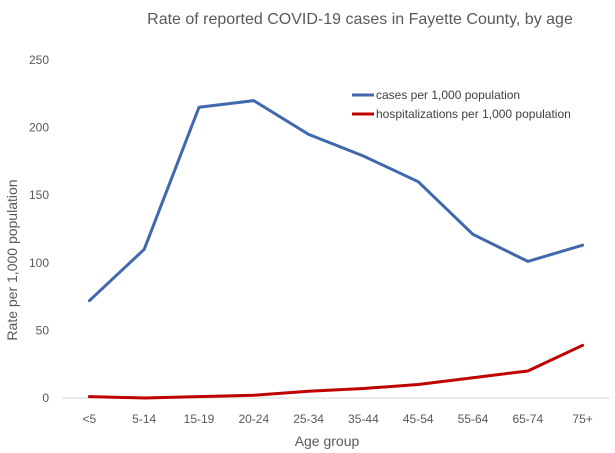  What do you see at coordinates (39, 60) in the screenshot?
I see `y-tick-label: 250` at bounding box center [39, 60].